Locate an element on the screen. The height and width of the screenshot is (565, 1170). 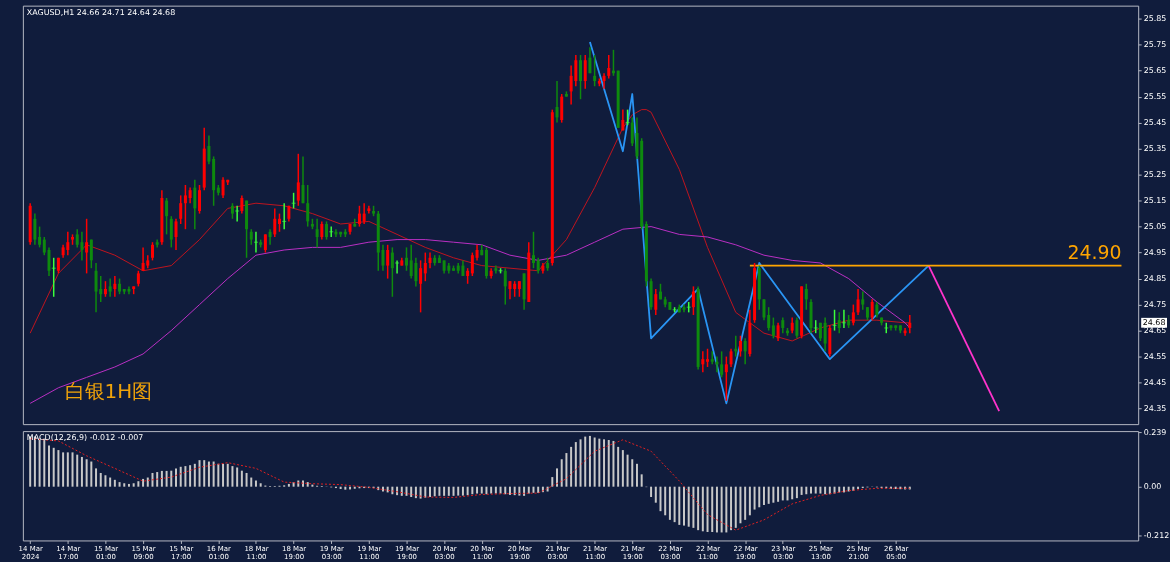
y-tick-label: 25.35 is located at coordinates (1155, 149).